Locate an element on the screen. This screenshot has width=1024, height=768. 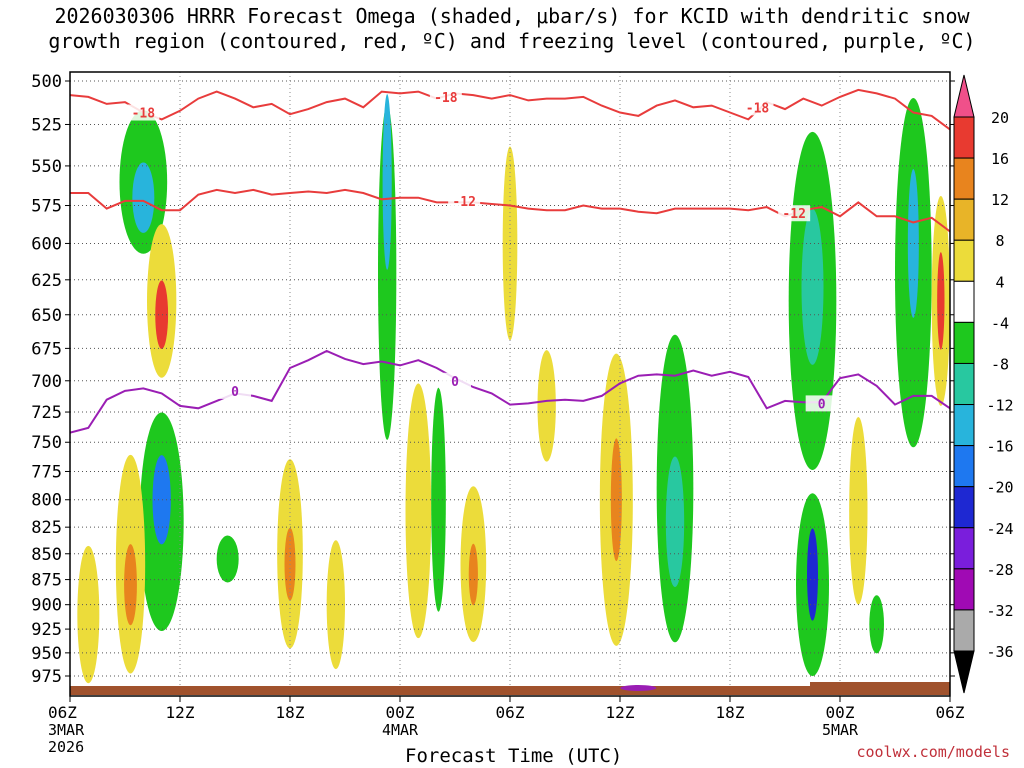
y-tick-label: 675 is located at coordinates (46, 349).